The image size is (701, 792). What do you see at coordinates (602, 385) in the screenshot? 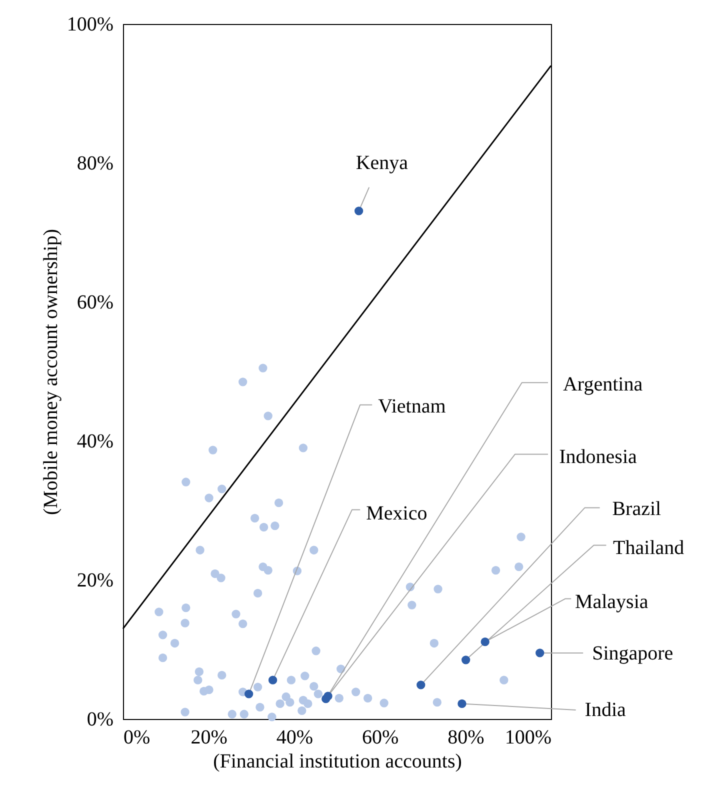
I see `annotation: Argentina` at bounding box center [602, 385].